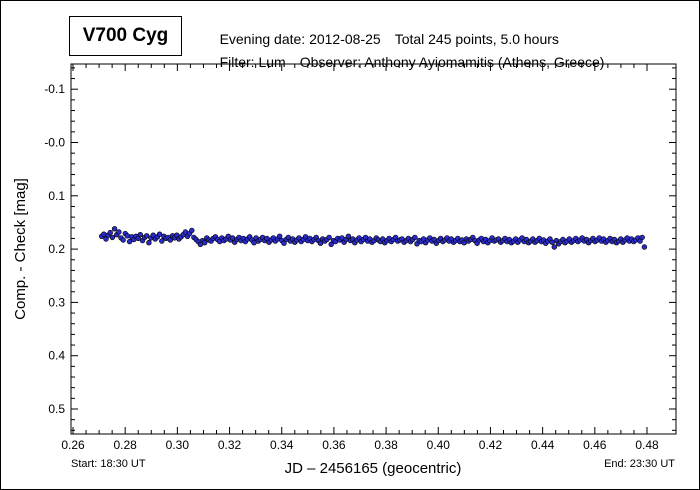 The image size is (700, 490). Describe the element at coordinates (300, 39) in the screenshot. I see `evening-date: Evening date: 2012-08-25` at that location.